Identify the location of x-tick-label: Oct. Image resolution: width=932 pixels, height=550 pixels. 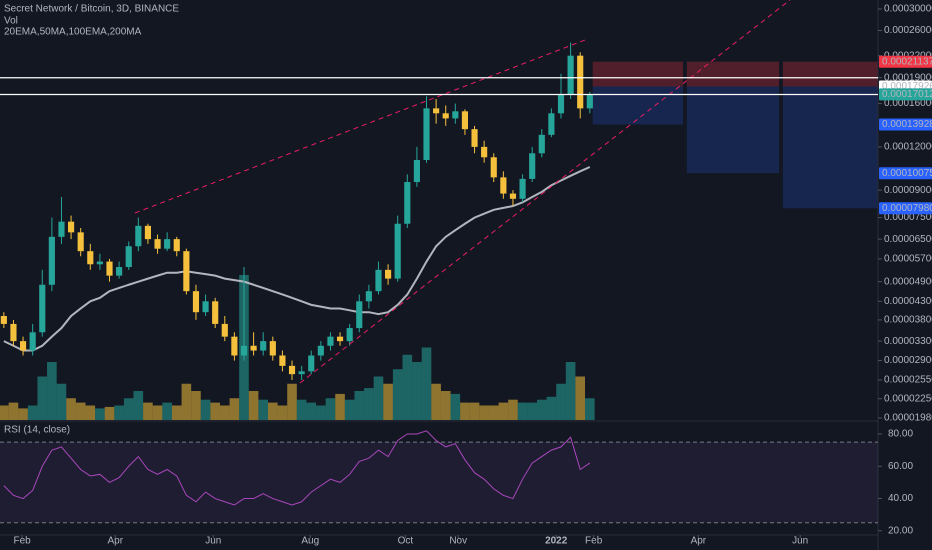
(406, 541).